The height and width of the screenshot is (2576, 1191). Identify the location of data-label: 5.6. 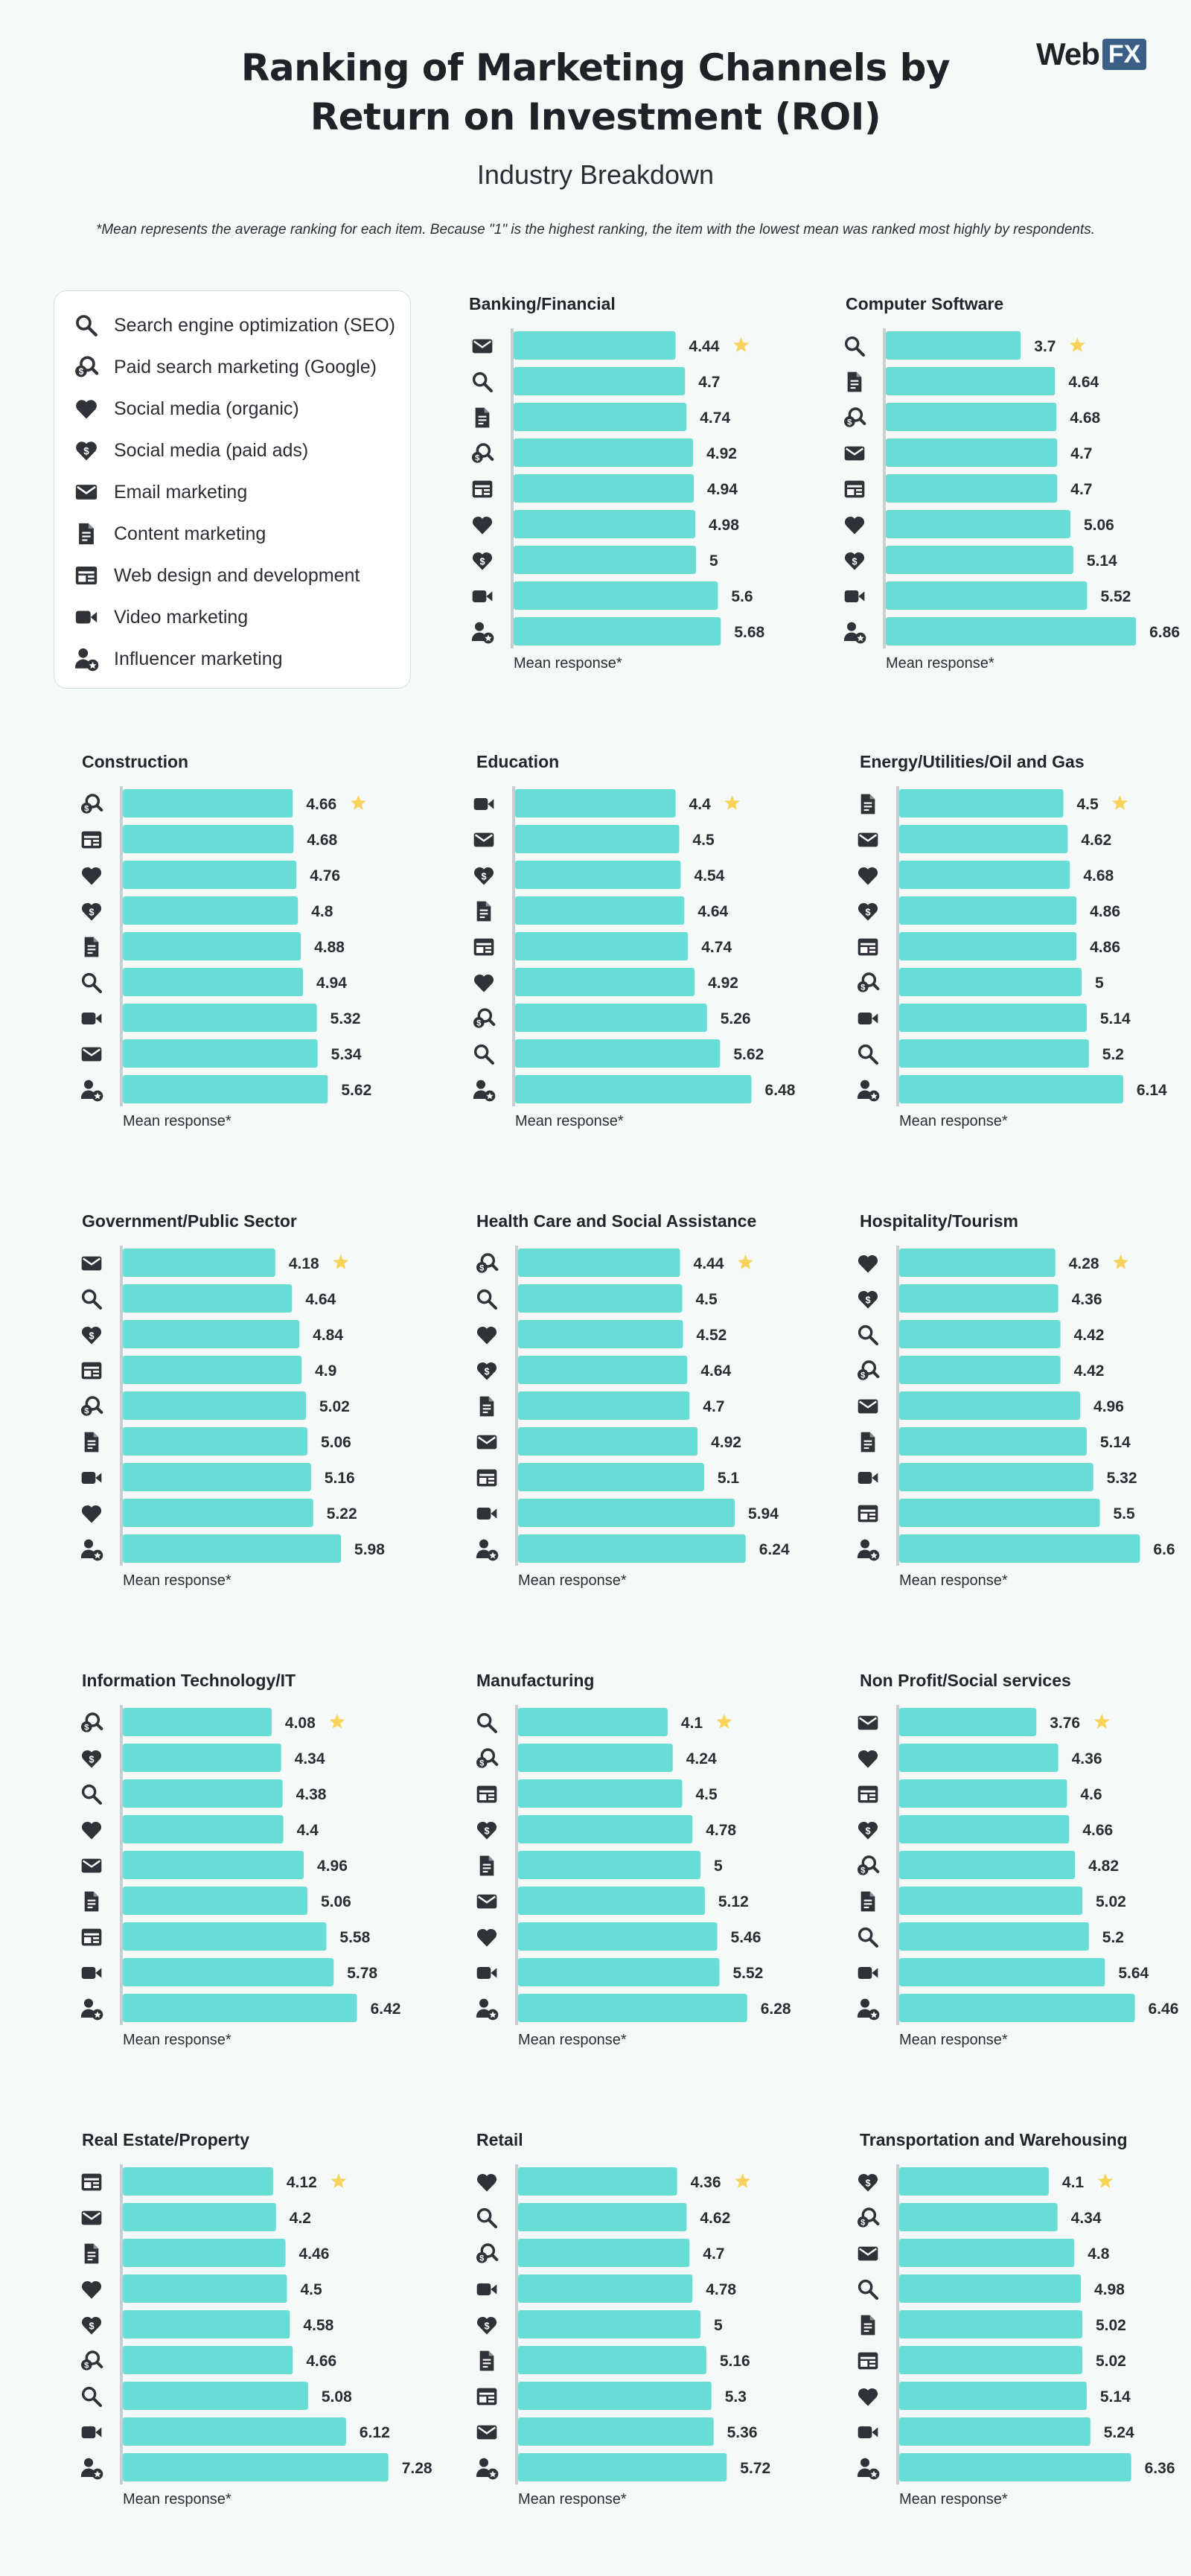
(742, 596).